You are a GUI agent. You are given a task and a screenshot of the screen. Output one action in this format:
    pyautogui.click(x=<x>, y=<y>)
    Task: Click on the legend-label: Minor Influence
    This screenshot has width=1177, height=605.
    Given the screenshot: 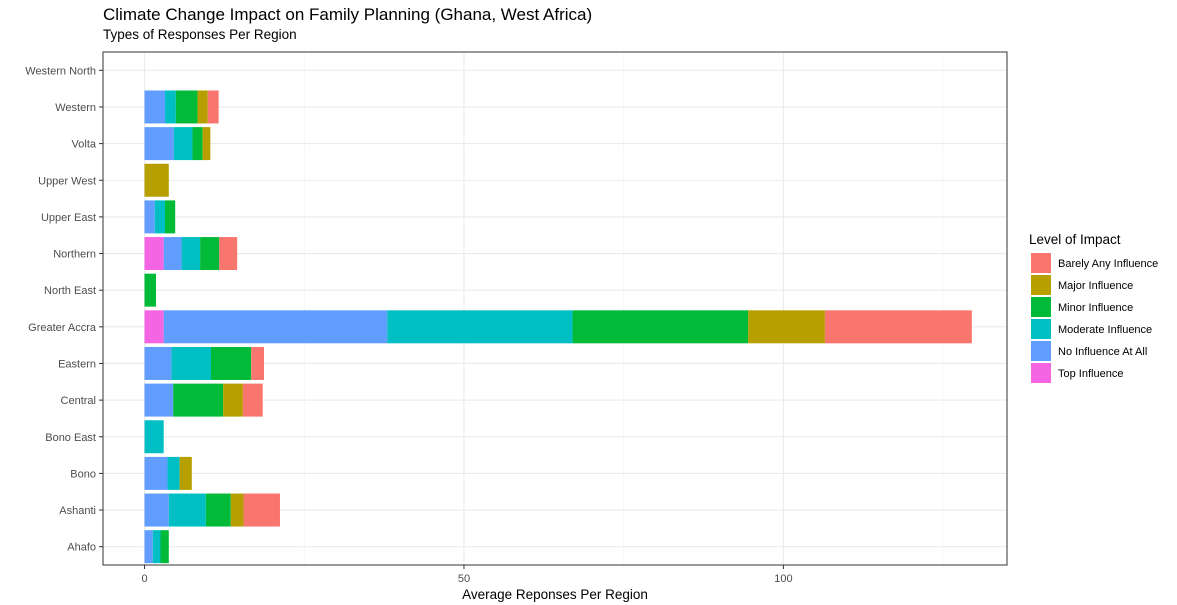 What is the action you would take?
    pyautogui.click(x=1095, y=308)
    